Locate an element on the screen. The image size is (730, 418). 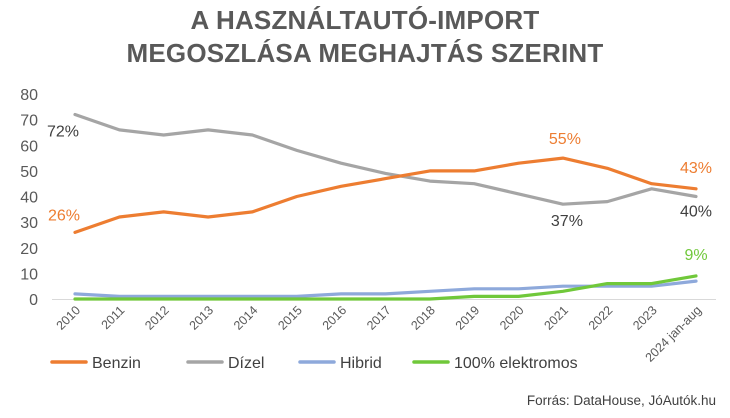
y-tick-label: 40 is located at coordinates (29, 198).